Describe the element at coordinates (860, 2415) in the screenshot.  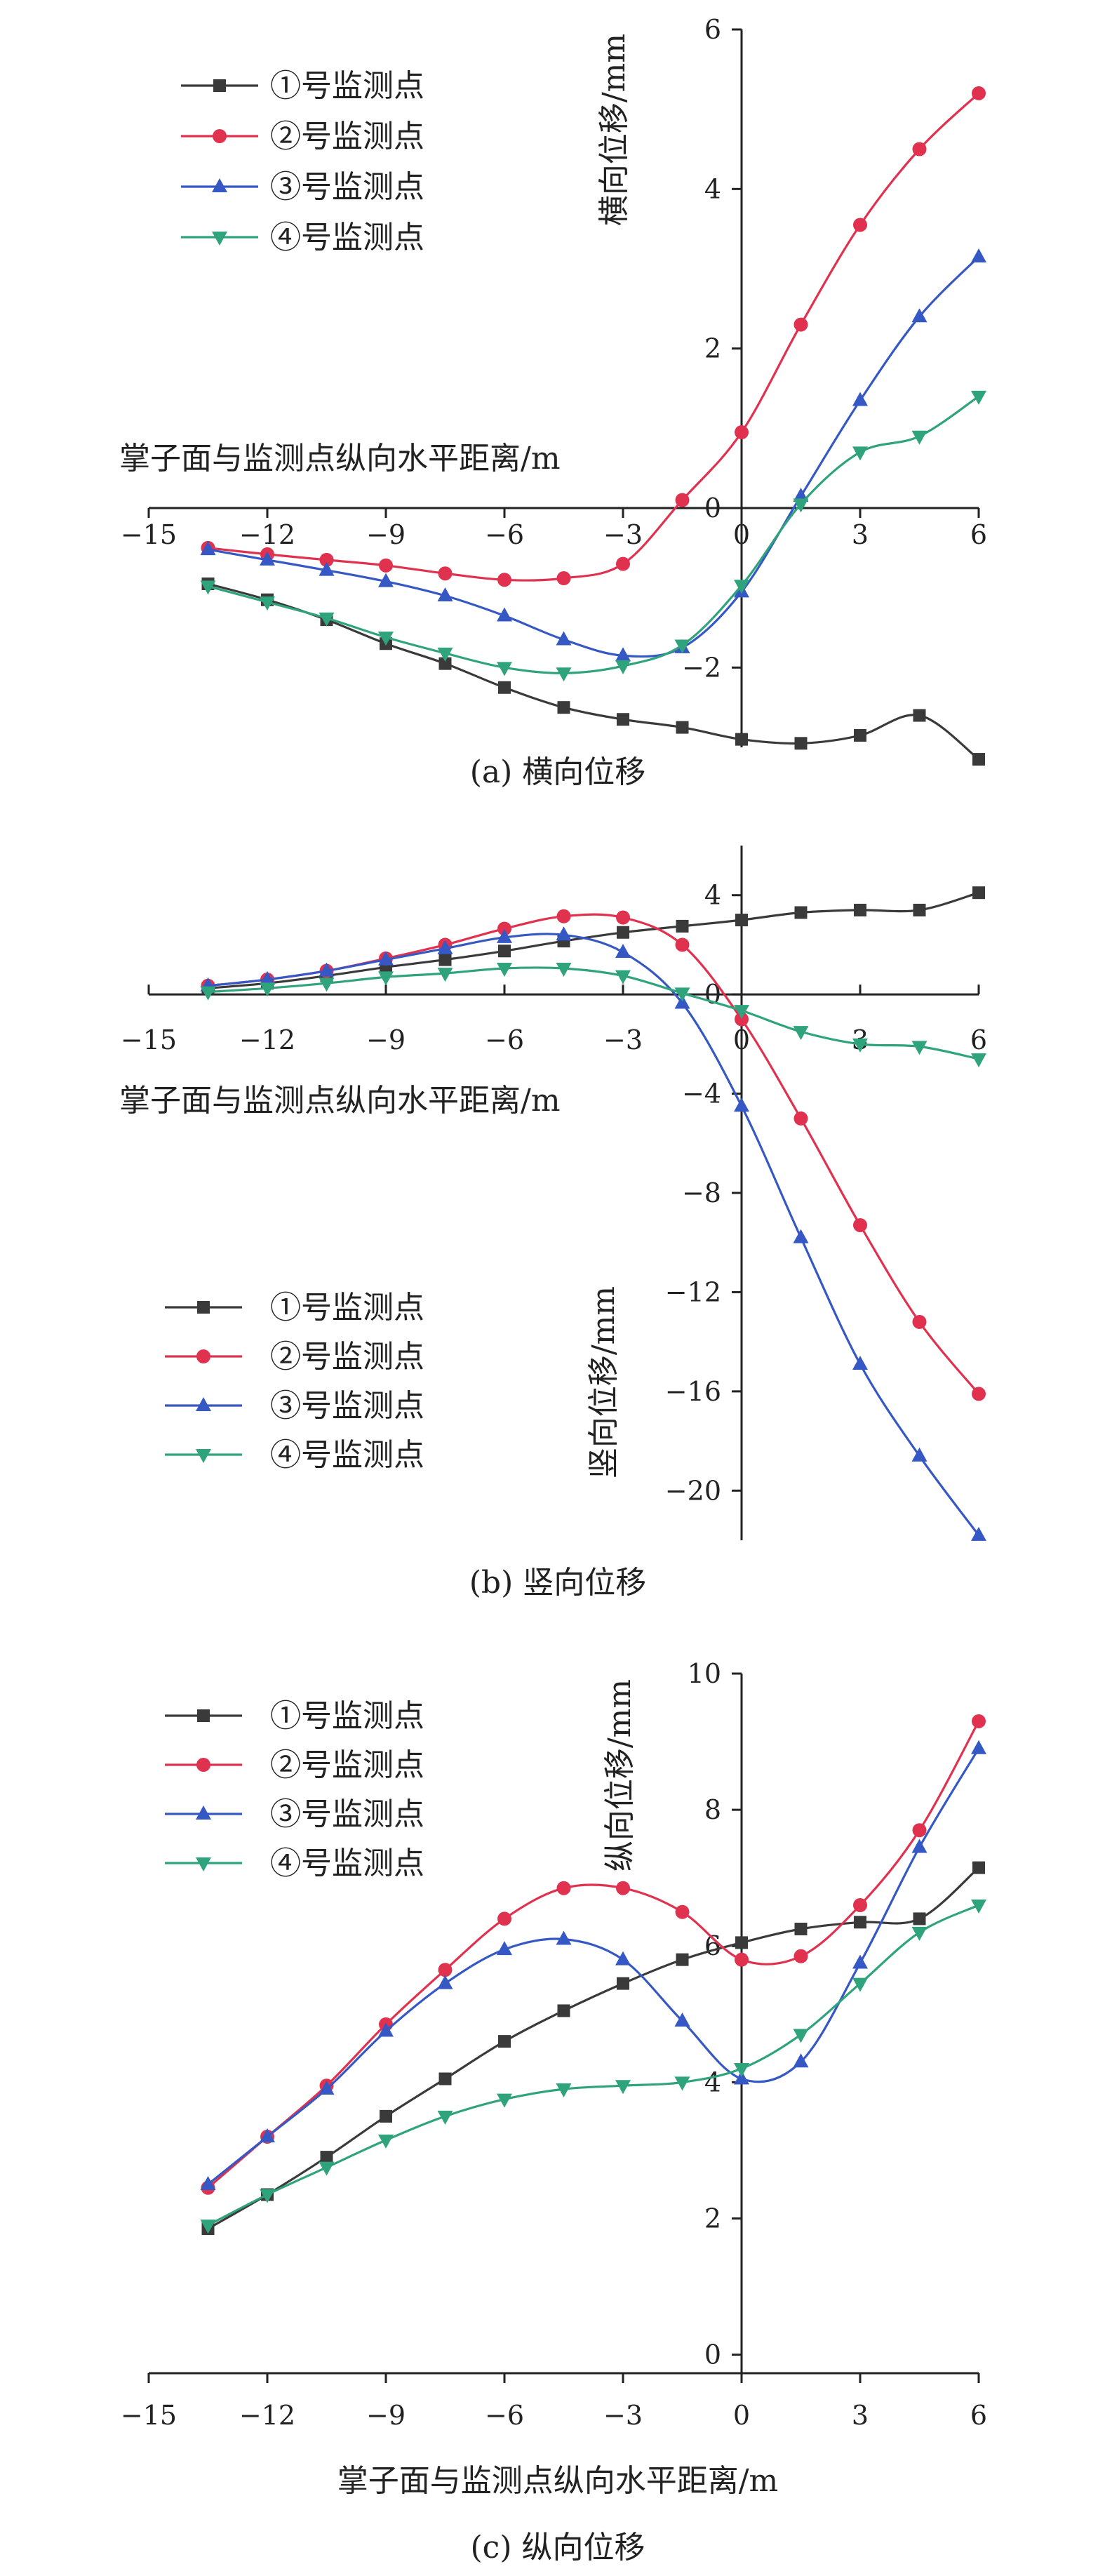
I see `x-tick-label: 3` at that location.